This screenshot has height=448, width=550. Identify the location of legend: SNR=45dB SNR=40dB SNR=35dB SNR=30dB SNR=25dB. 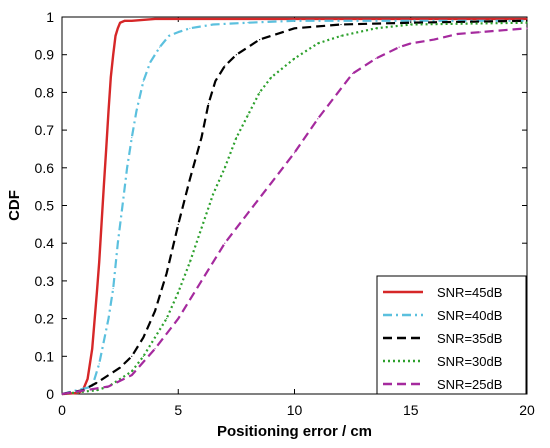
(451, 335).